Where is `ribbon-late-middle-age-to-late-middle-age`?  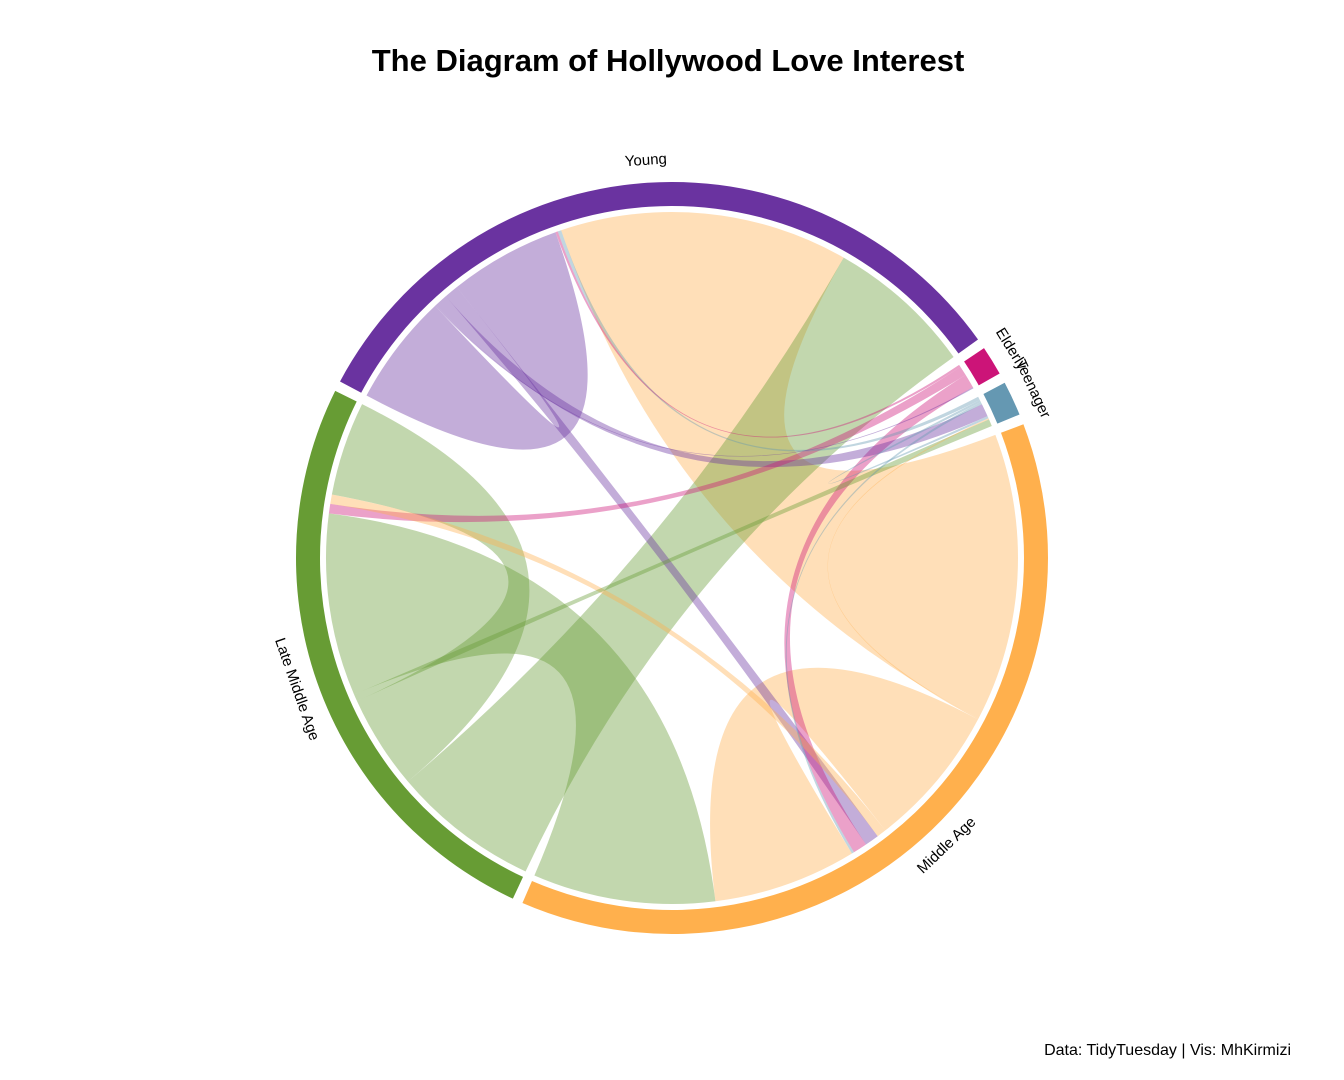
ribbon-late-middle-age-to-late-middle-age is located at coordinates (430, 593).